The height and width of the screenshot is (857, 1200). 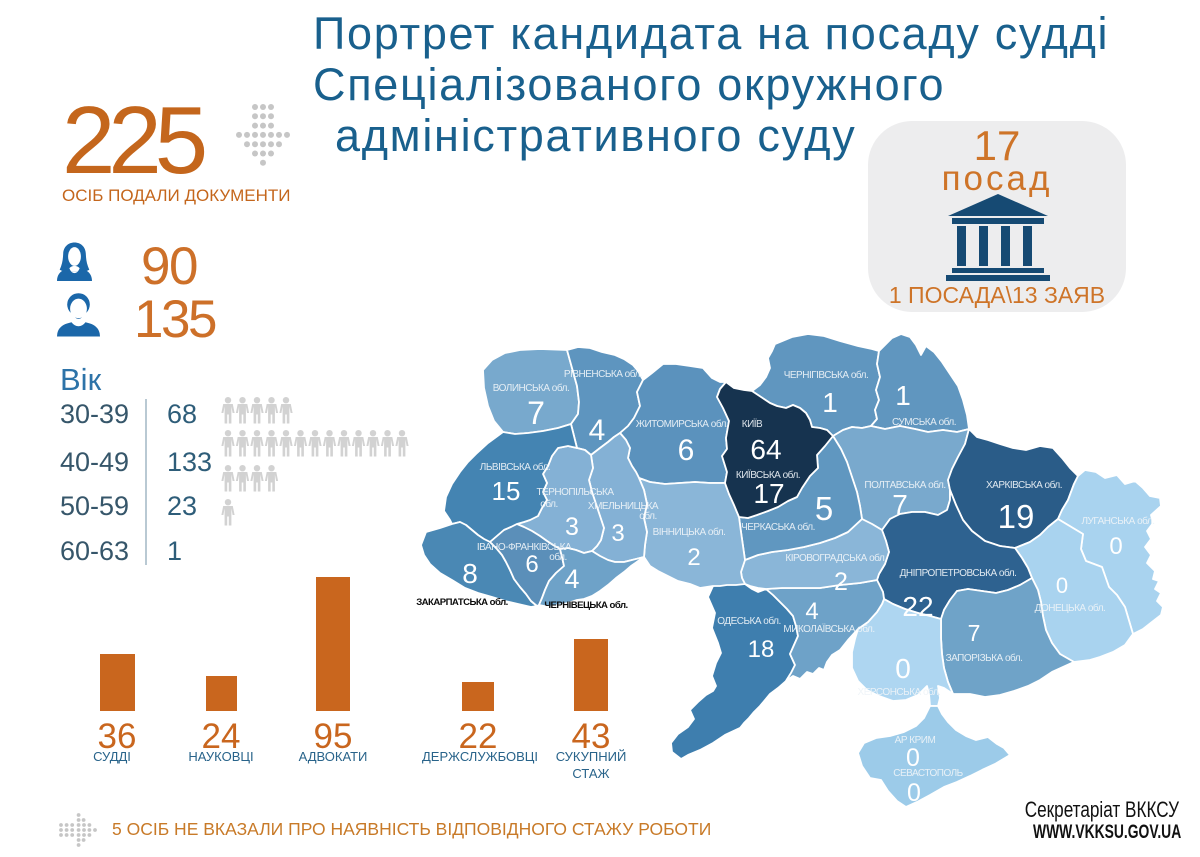 What do you see at coordinates (585, 605) in the screenshot?
I see `svg-text: ЧЕРНІВЕЦЬКА обл.` at bounding box center [585, 605].